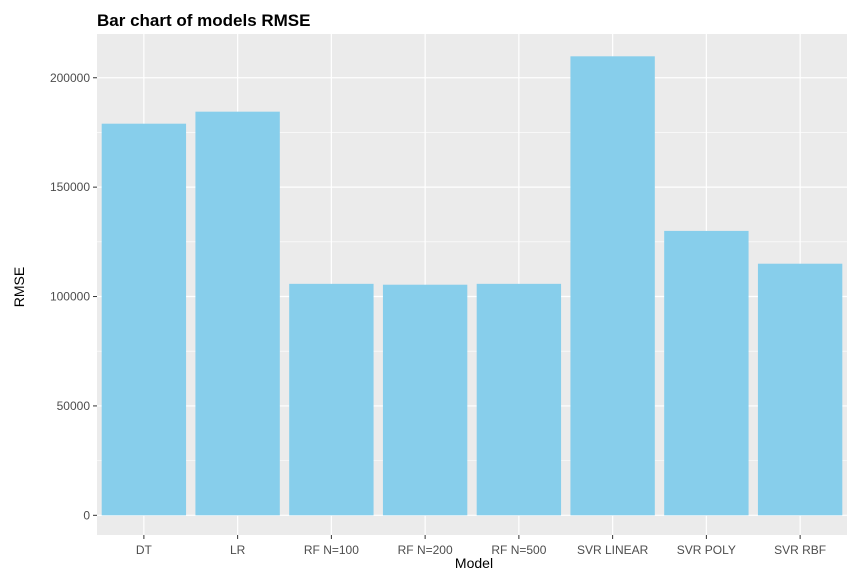 The image size is (866, 575). Describe the element at coordinates (237, 313) in the screenshot. I see `bar-lr` at that location.